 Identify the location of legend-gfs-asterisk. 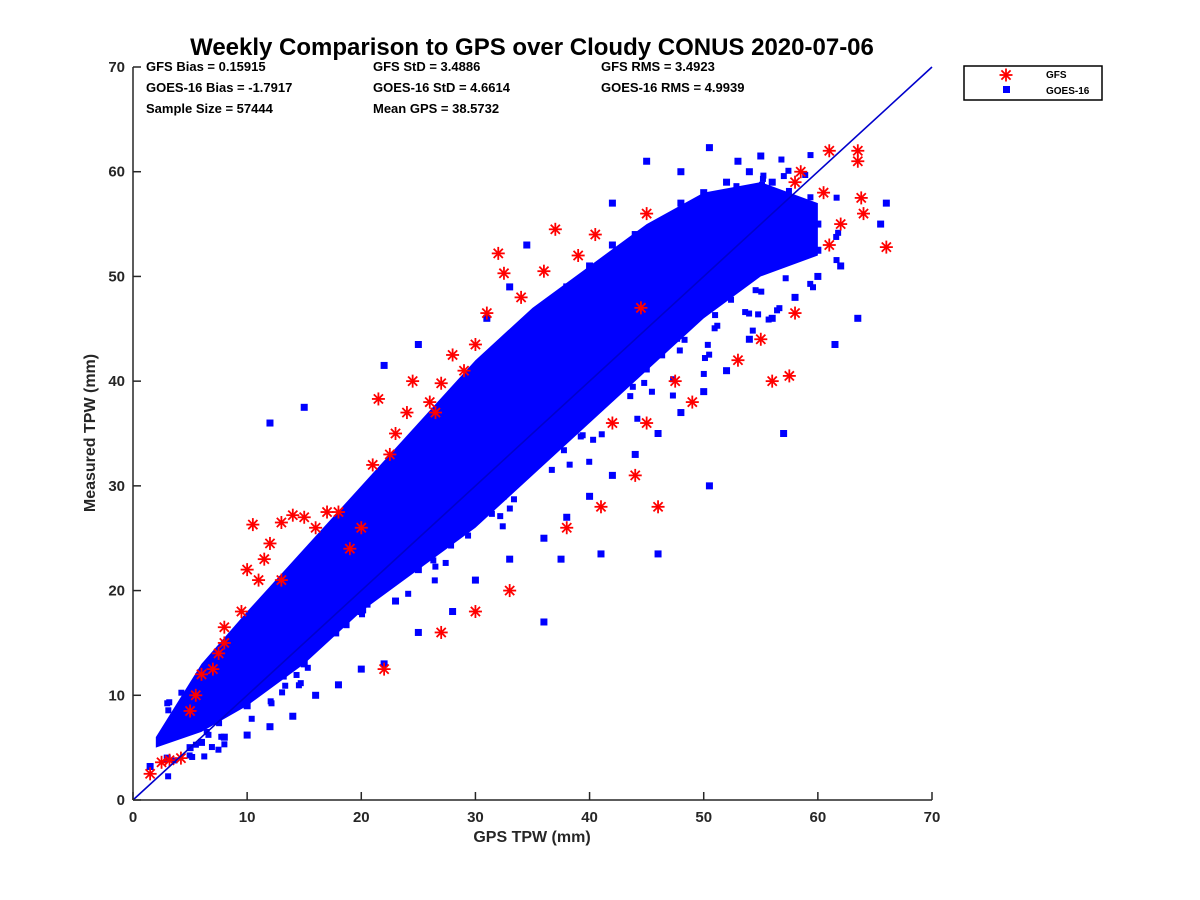
(1006, 75).